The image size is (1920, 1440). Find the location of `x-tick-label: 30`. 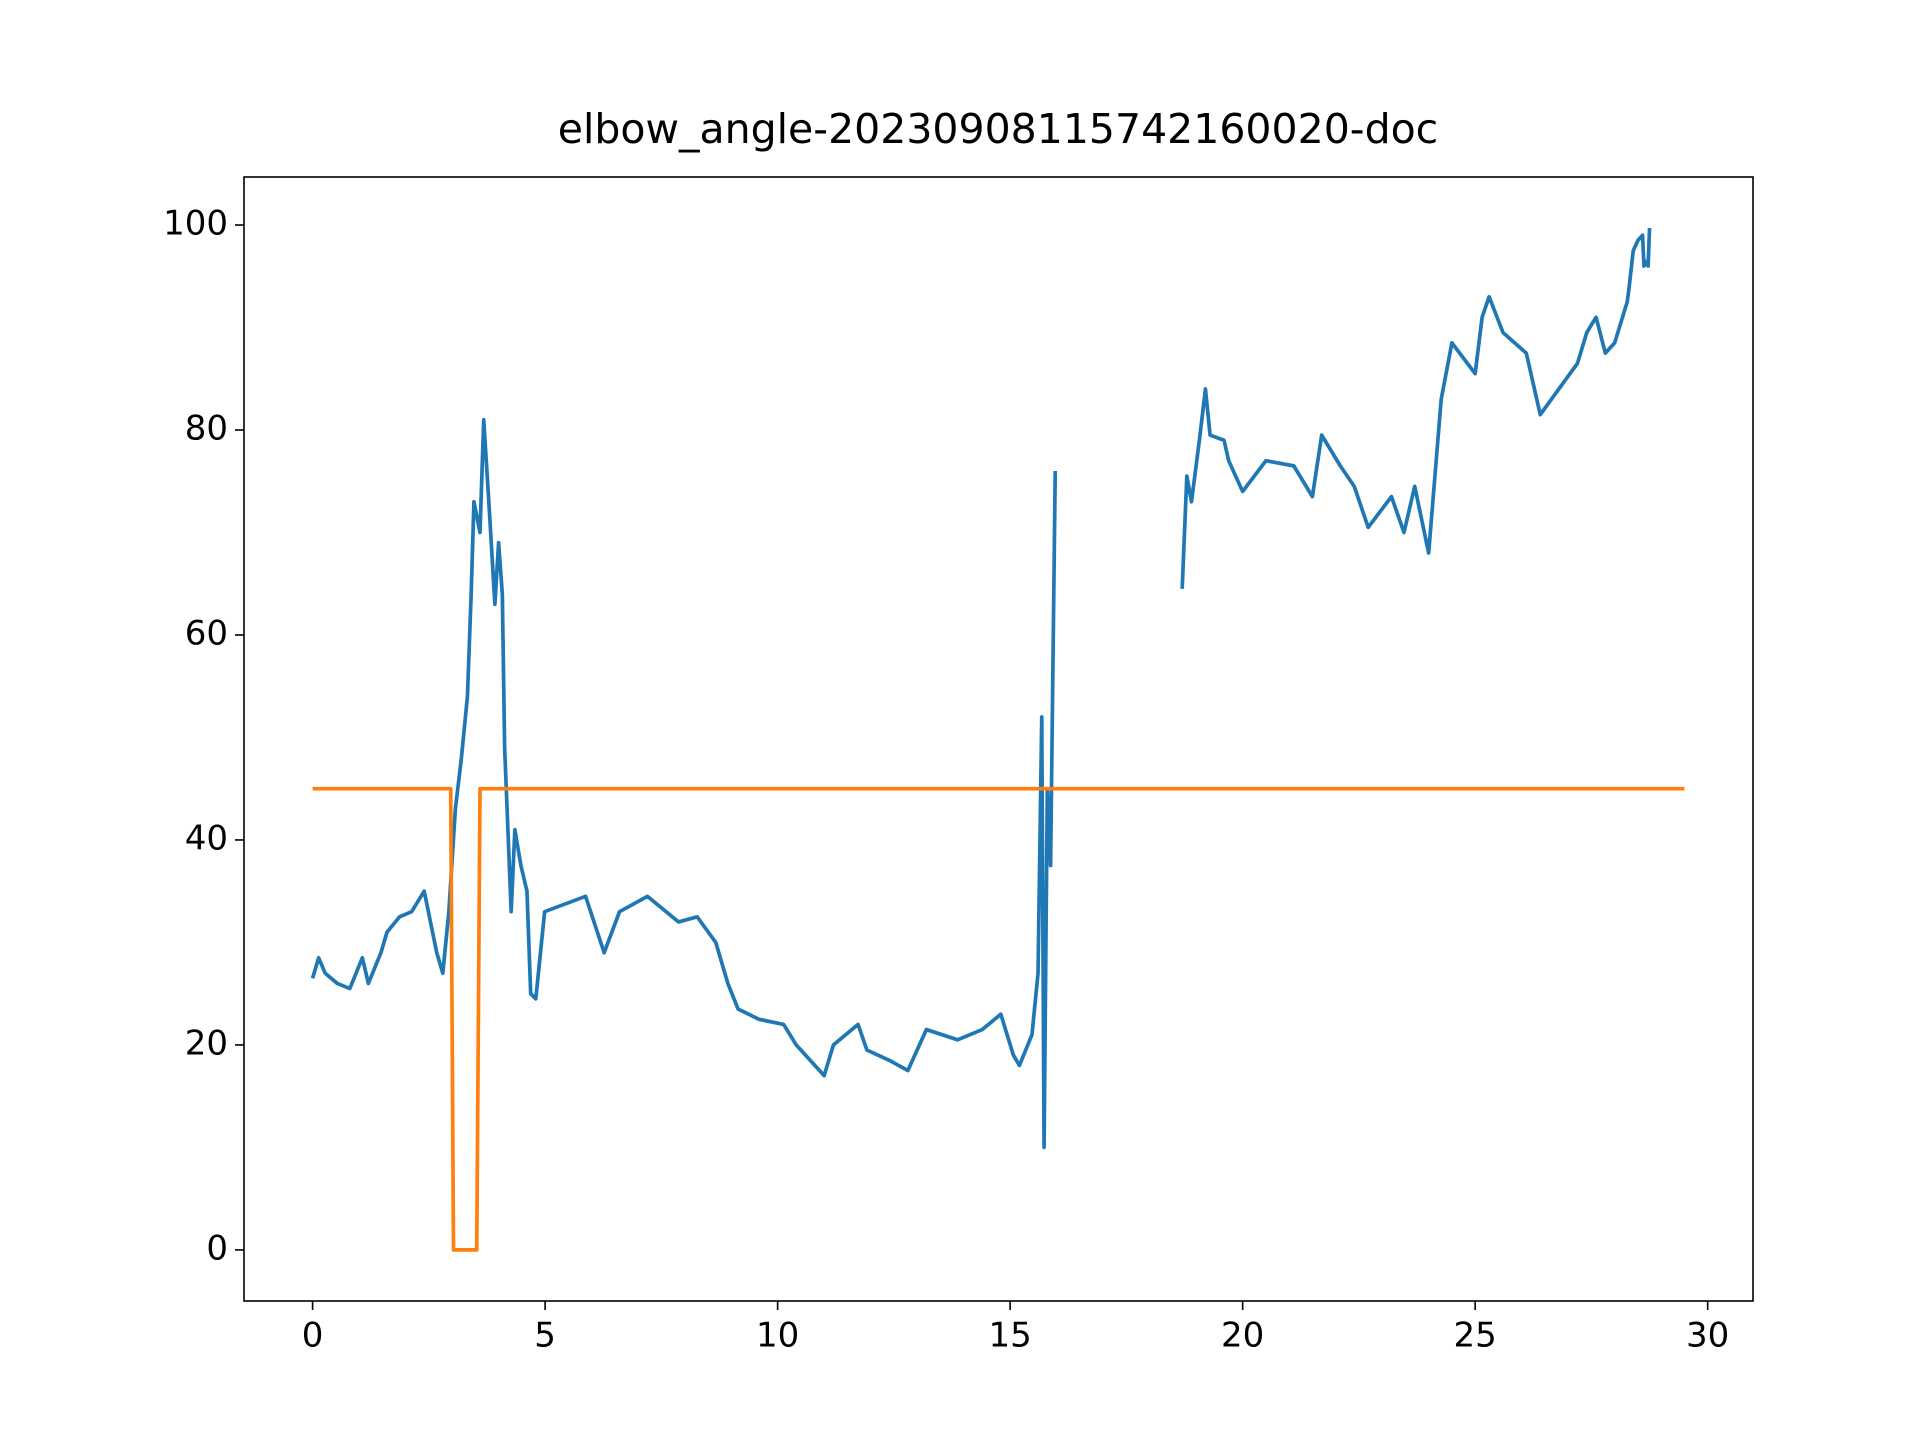

x-tick-label: 30 is located at coordinates (1707, 1336).